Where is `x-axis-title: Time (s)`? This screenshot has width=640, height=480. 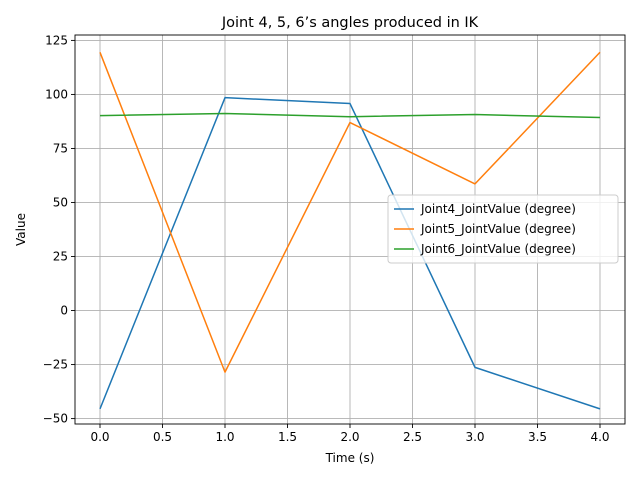
x-axis-title: Time (s) is located at coordinates (350, 458).